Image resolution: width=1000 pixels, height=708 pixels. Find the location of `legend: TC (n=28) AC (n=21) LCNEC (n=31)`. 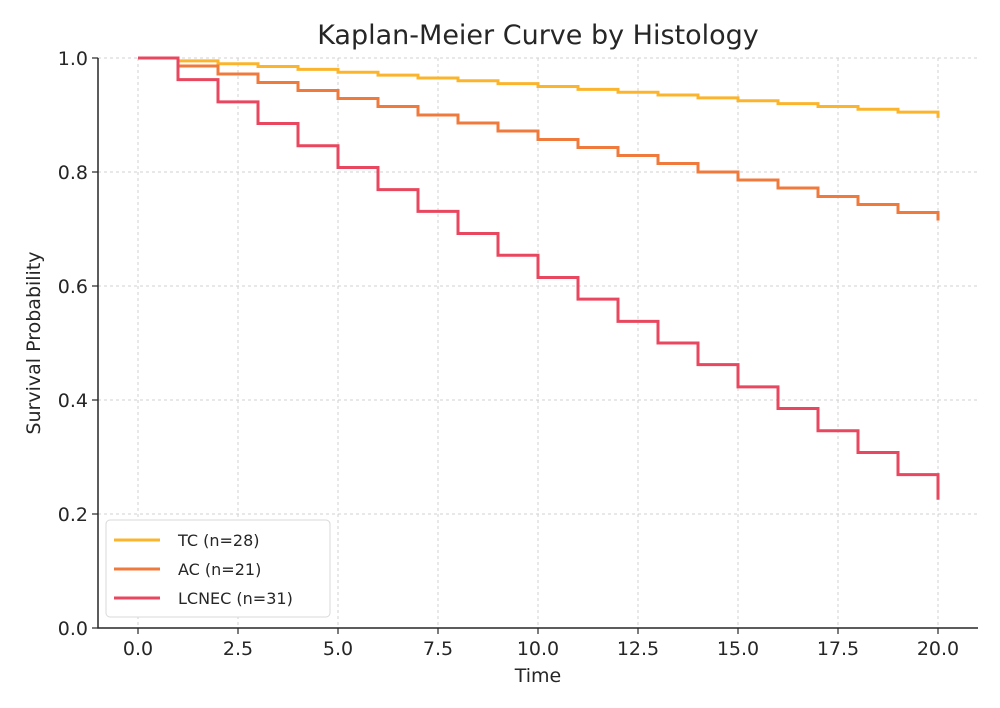

legend: TC (n=28) AC (n=21) LCNEC (n=31) is located at coordinates (218, 568).